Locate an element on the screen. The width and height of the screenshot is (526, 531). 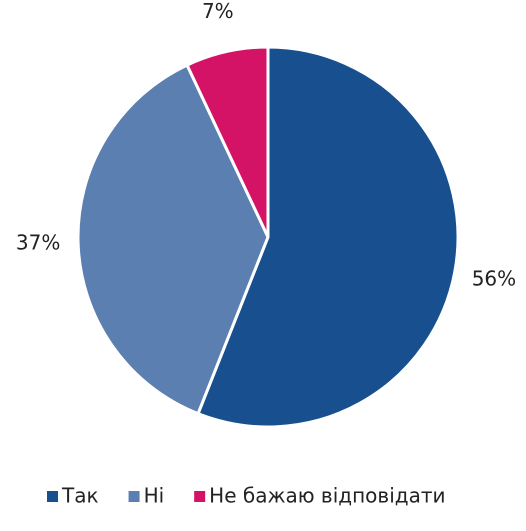
pie-slice is located at coordinates (227, 141).